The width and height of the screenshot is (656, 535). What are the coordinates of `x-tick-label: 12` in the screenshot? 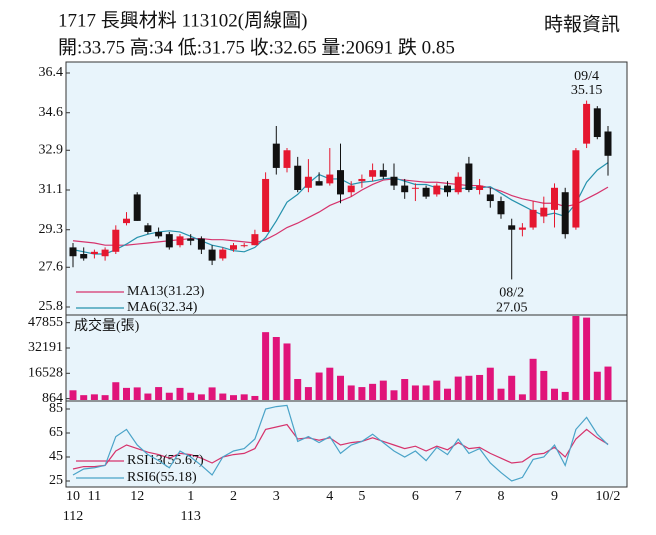 It's located at (137, 496).